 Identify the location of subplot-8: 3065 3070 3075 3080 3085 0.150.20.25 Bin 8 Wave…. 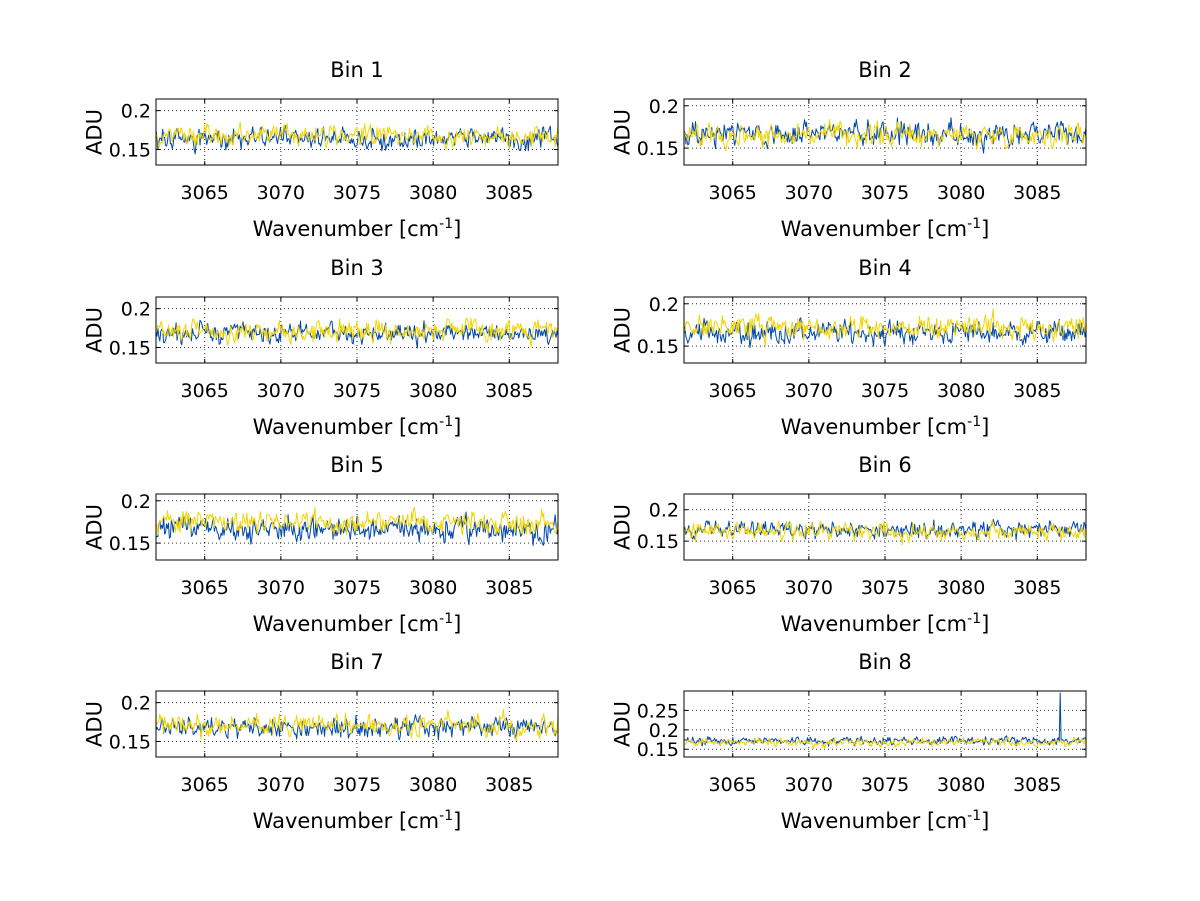
(848, 741).